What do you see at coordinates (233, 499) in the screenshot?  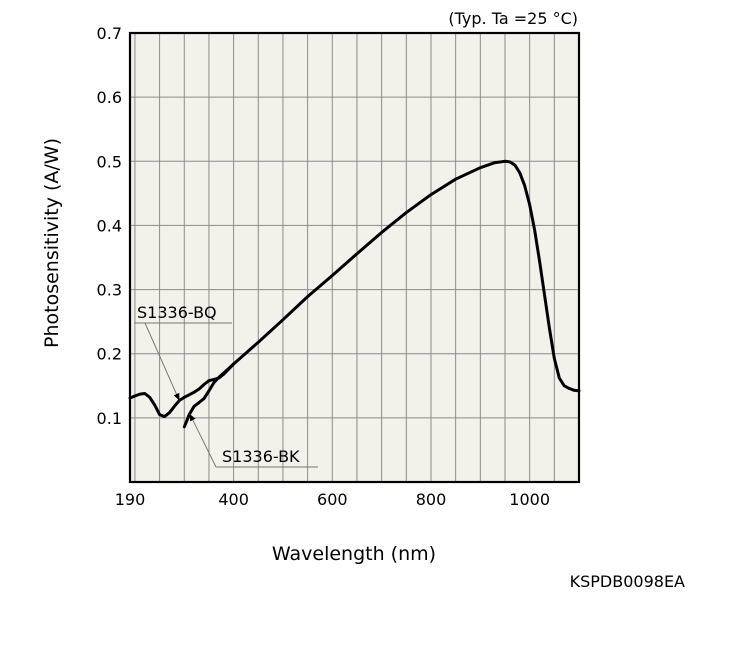 I see `x-tick-label: 400` at bounding box center [233, 499].